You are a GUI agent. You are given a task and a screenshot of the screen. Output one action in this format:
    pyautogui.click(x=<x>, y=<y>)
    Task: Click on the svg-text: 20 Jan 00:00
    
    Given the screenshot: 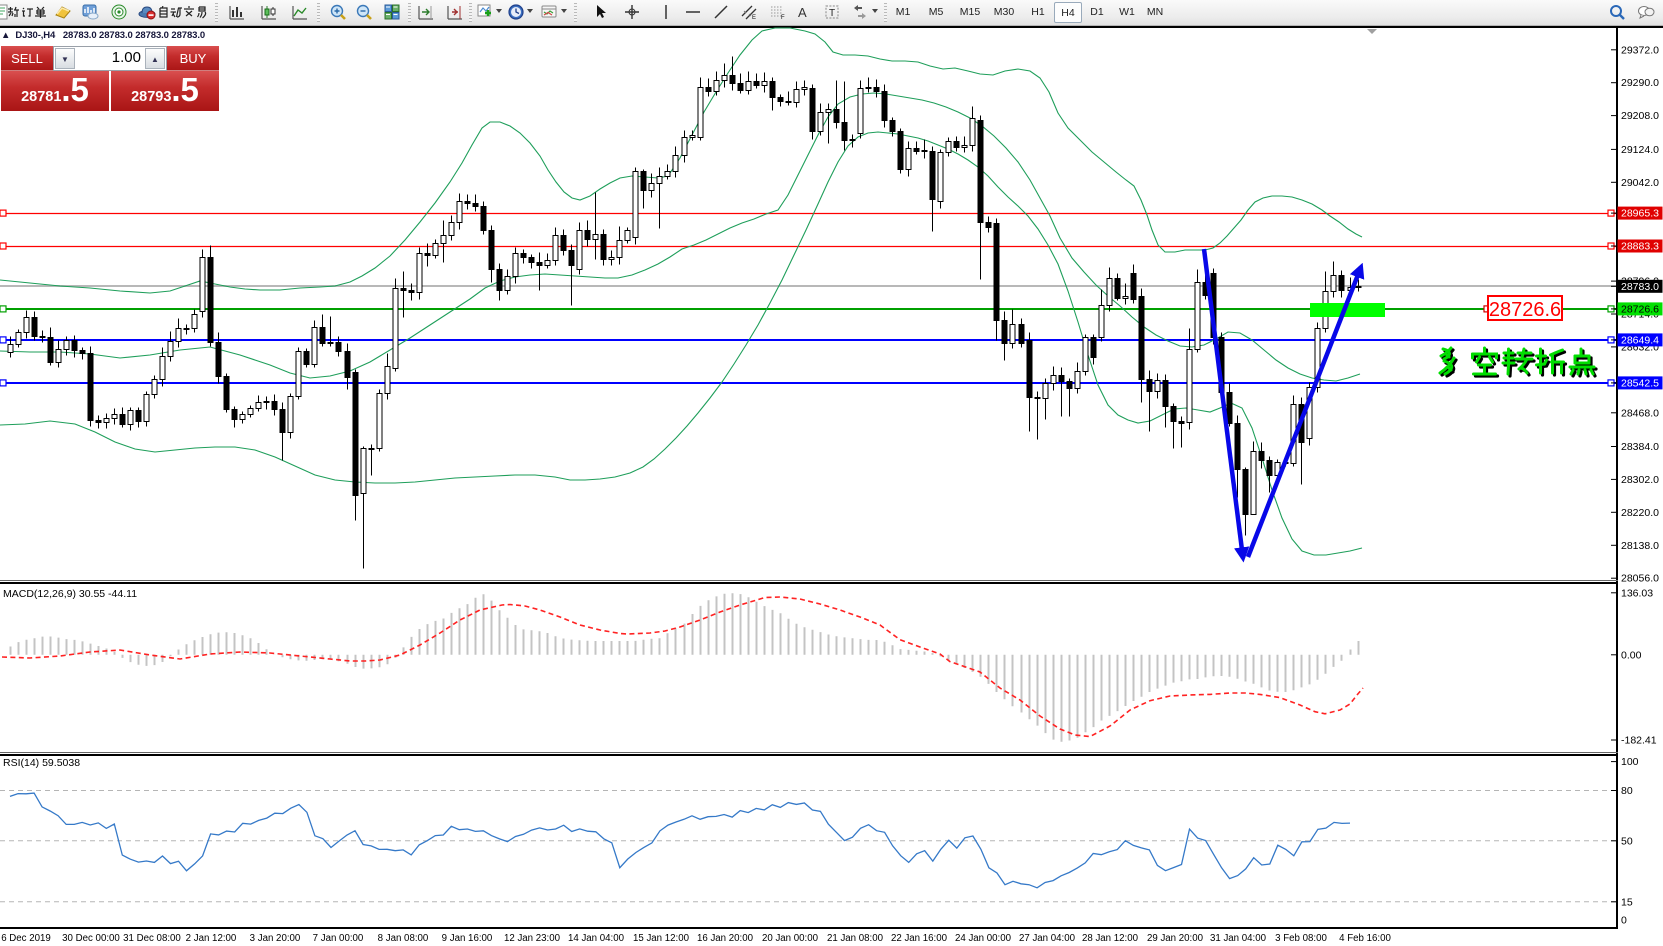 What is the action you would take?
    pyautogui.click(x=790, y=938)
    